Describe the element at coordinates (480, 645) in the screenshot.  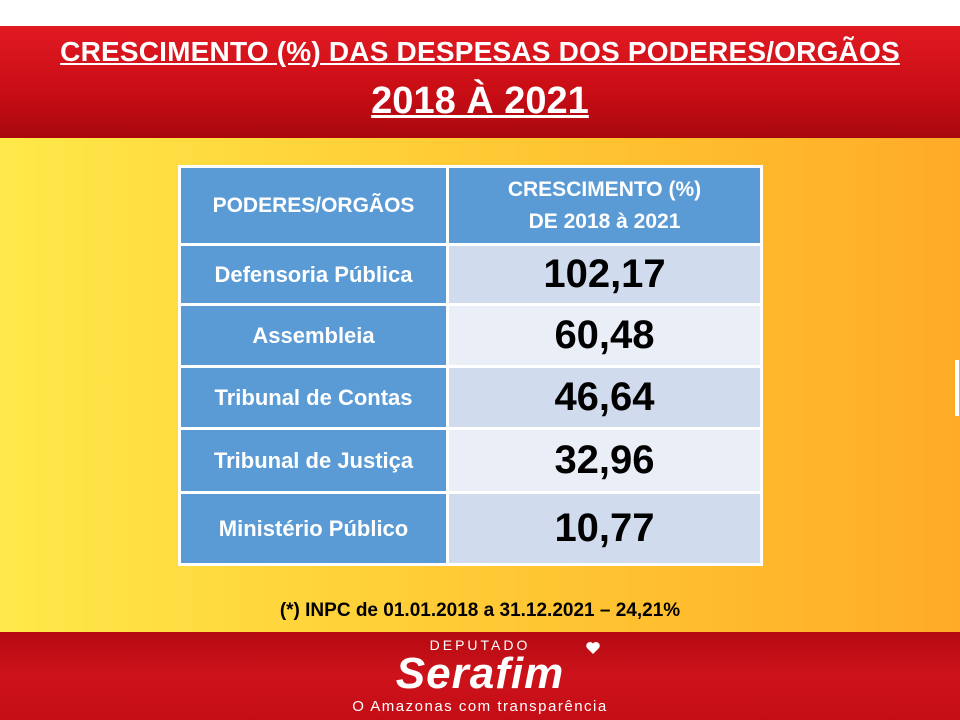
I see `logo-deputado-text: DEPUTADO` at that location.